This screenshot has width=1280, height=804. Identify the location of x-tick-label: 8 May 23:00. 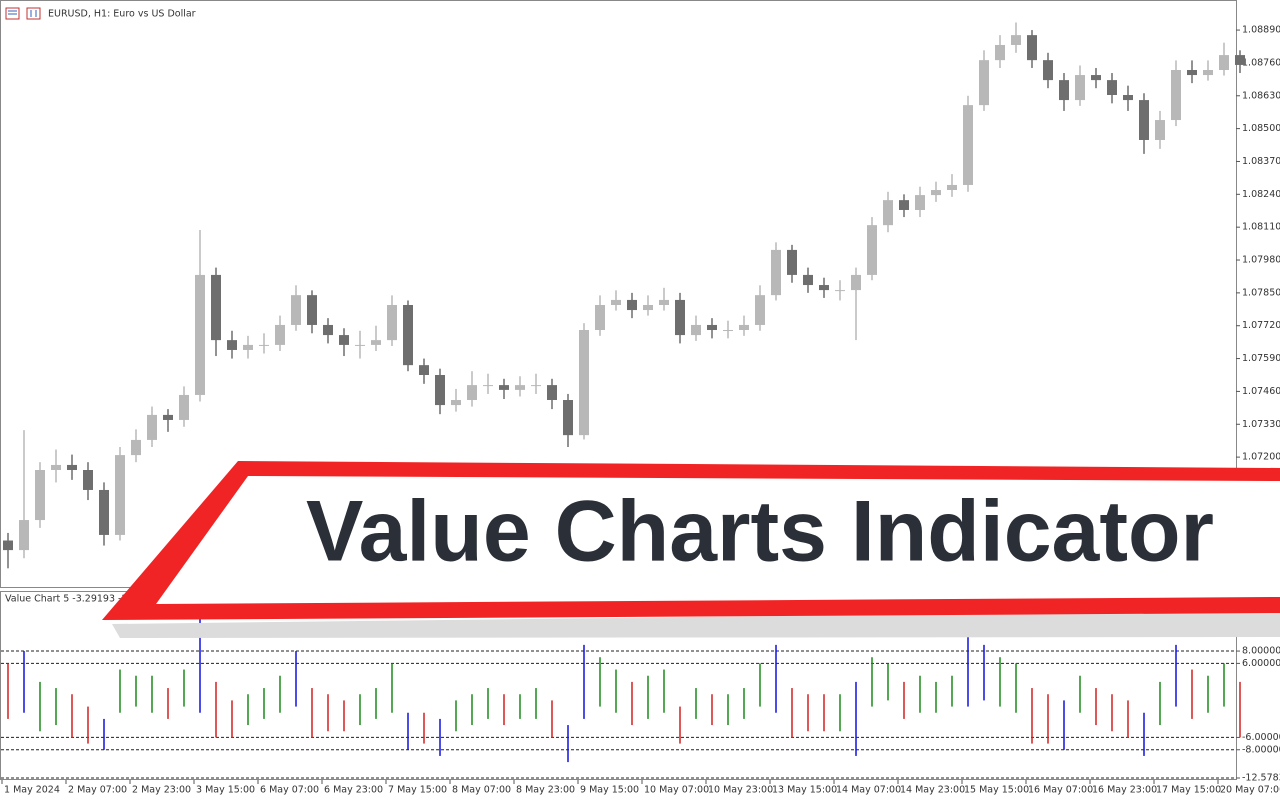
(545, 790).